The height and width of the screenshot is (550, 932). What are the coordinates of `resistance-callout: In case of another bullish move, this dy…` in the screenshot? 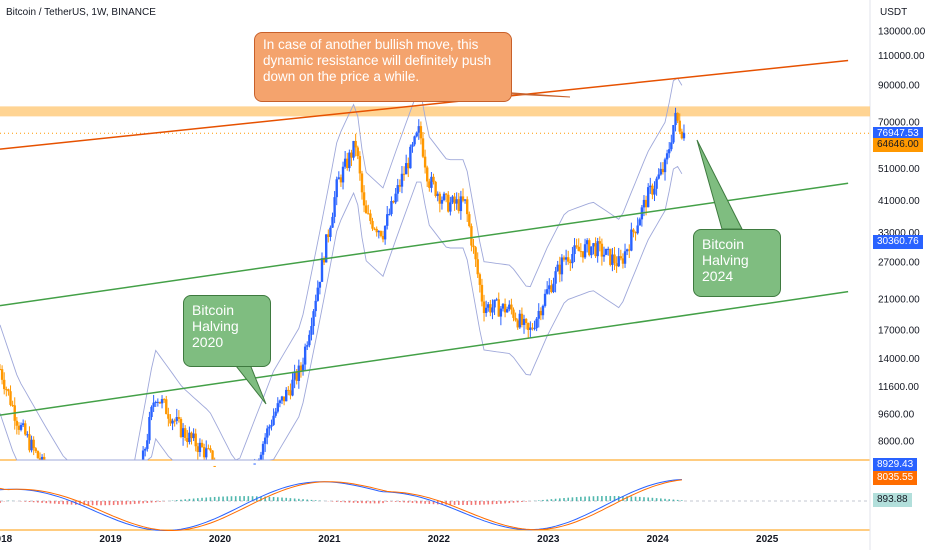 It's located at (383, 67).